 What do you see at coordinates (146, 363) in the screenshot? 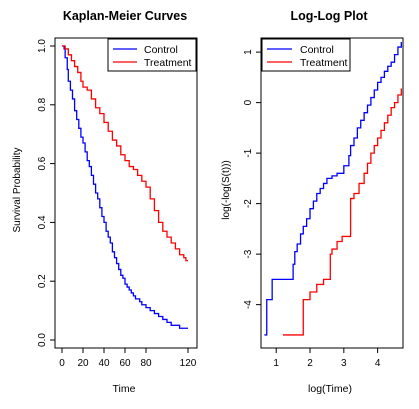
I see `x-tick-label: 80` at bounding box center [146, 363].